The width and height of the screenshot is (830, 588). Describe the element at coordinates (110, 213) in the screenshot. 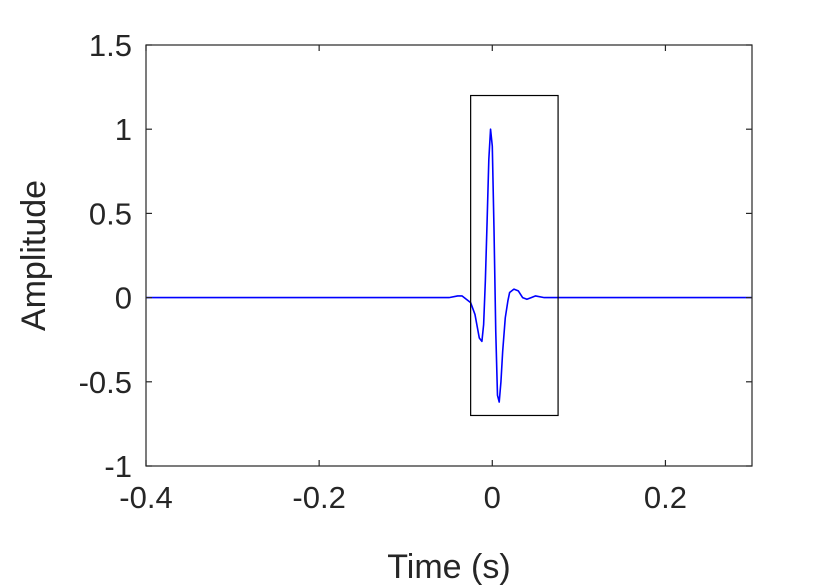

I see `y-tick-label: 0.5` at that location.